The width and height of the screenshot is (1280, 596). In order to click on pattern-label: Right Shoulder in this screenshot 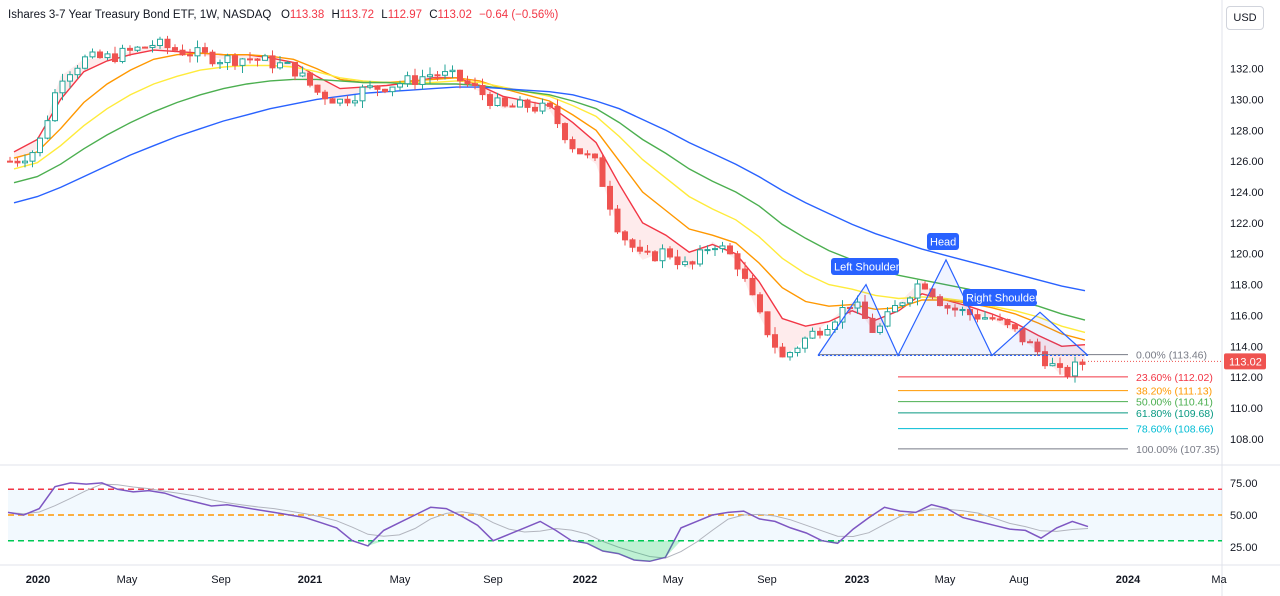, I will do `click(1001, 297)`.